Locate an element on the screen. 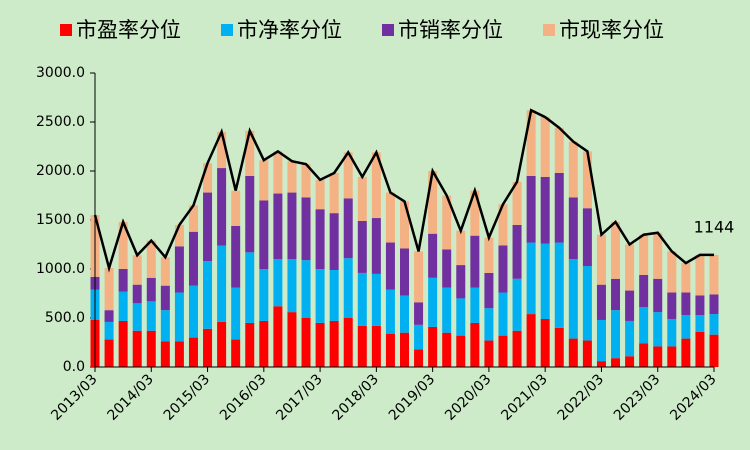 The image size is (750, 450). x-tick-label: 2020/03 is located at coordinates (468, 397).